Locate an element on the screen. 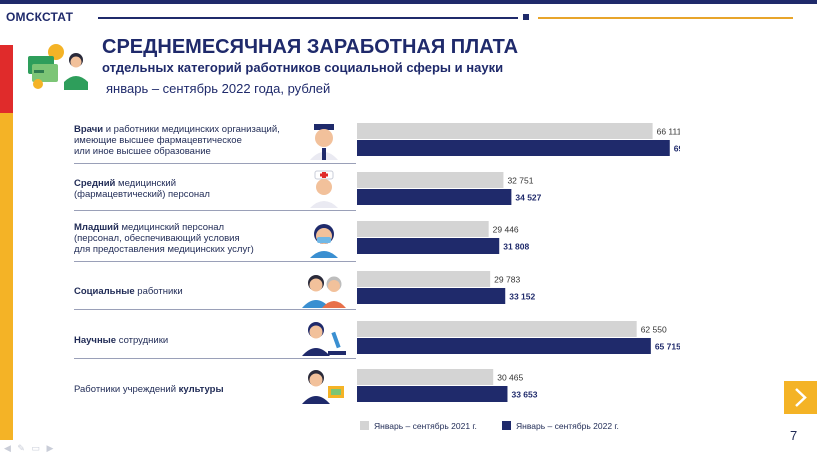  data-label-2021-0: 66 111 is located at coordinates (668, 132).